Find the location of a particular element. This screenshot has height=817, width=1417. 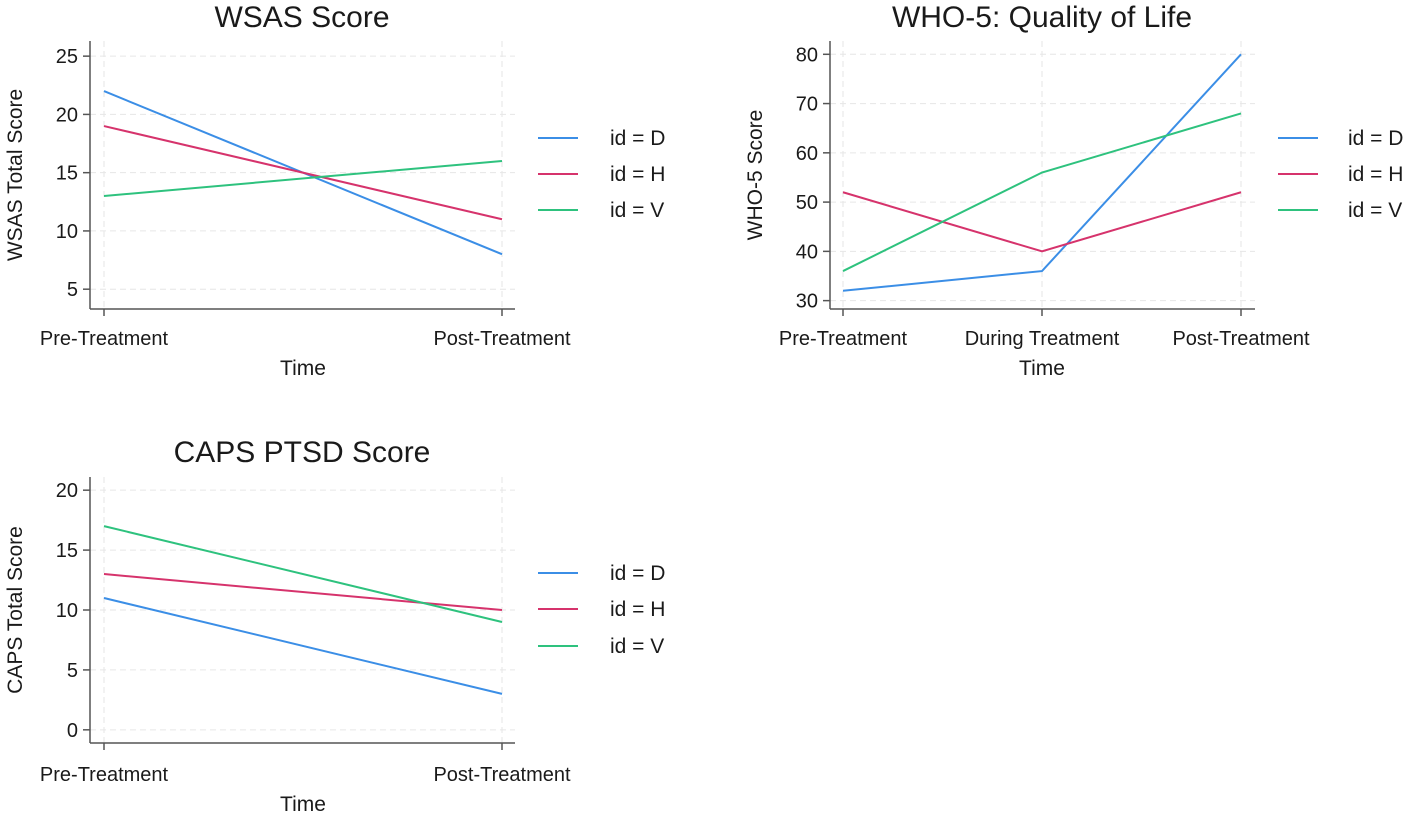

y-tick-label: 50 is located at coordinates (807, 203).